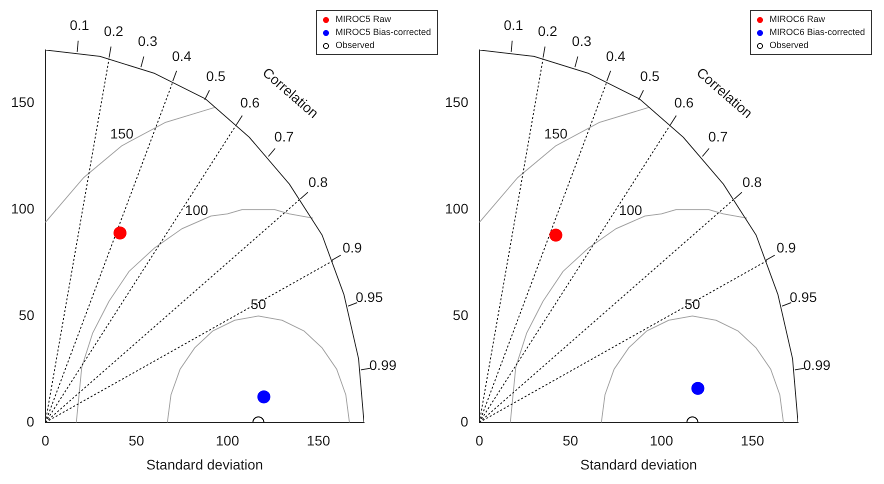 The height and width of the screenshot is (484, 884). What do you see at coordinates (363, 19) in the screenshot?
I see `legend-label: MIROC5 Raw` at bounding box center [363, 19].